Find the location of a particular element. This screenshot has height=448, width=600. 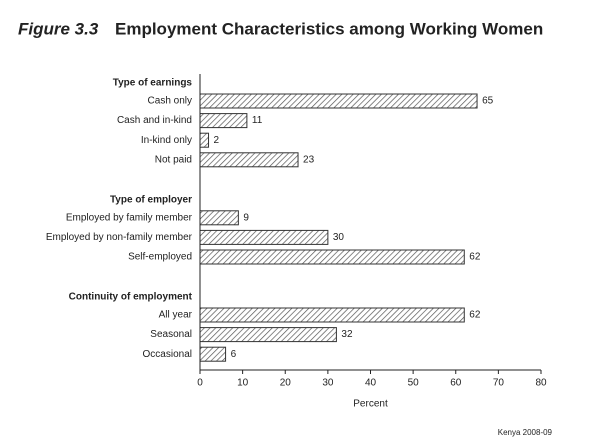

x-tick-label: 60 is located at coordinates (456, 383).